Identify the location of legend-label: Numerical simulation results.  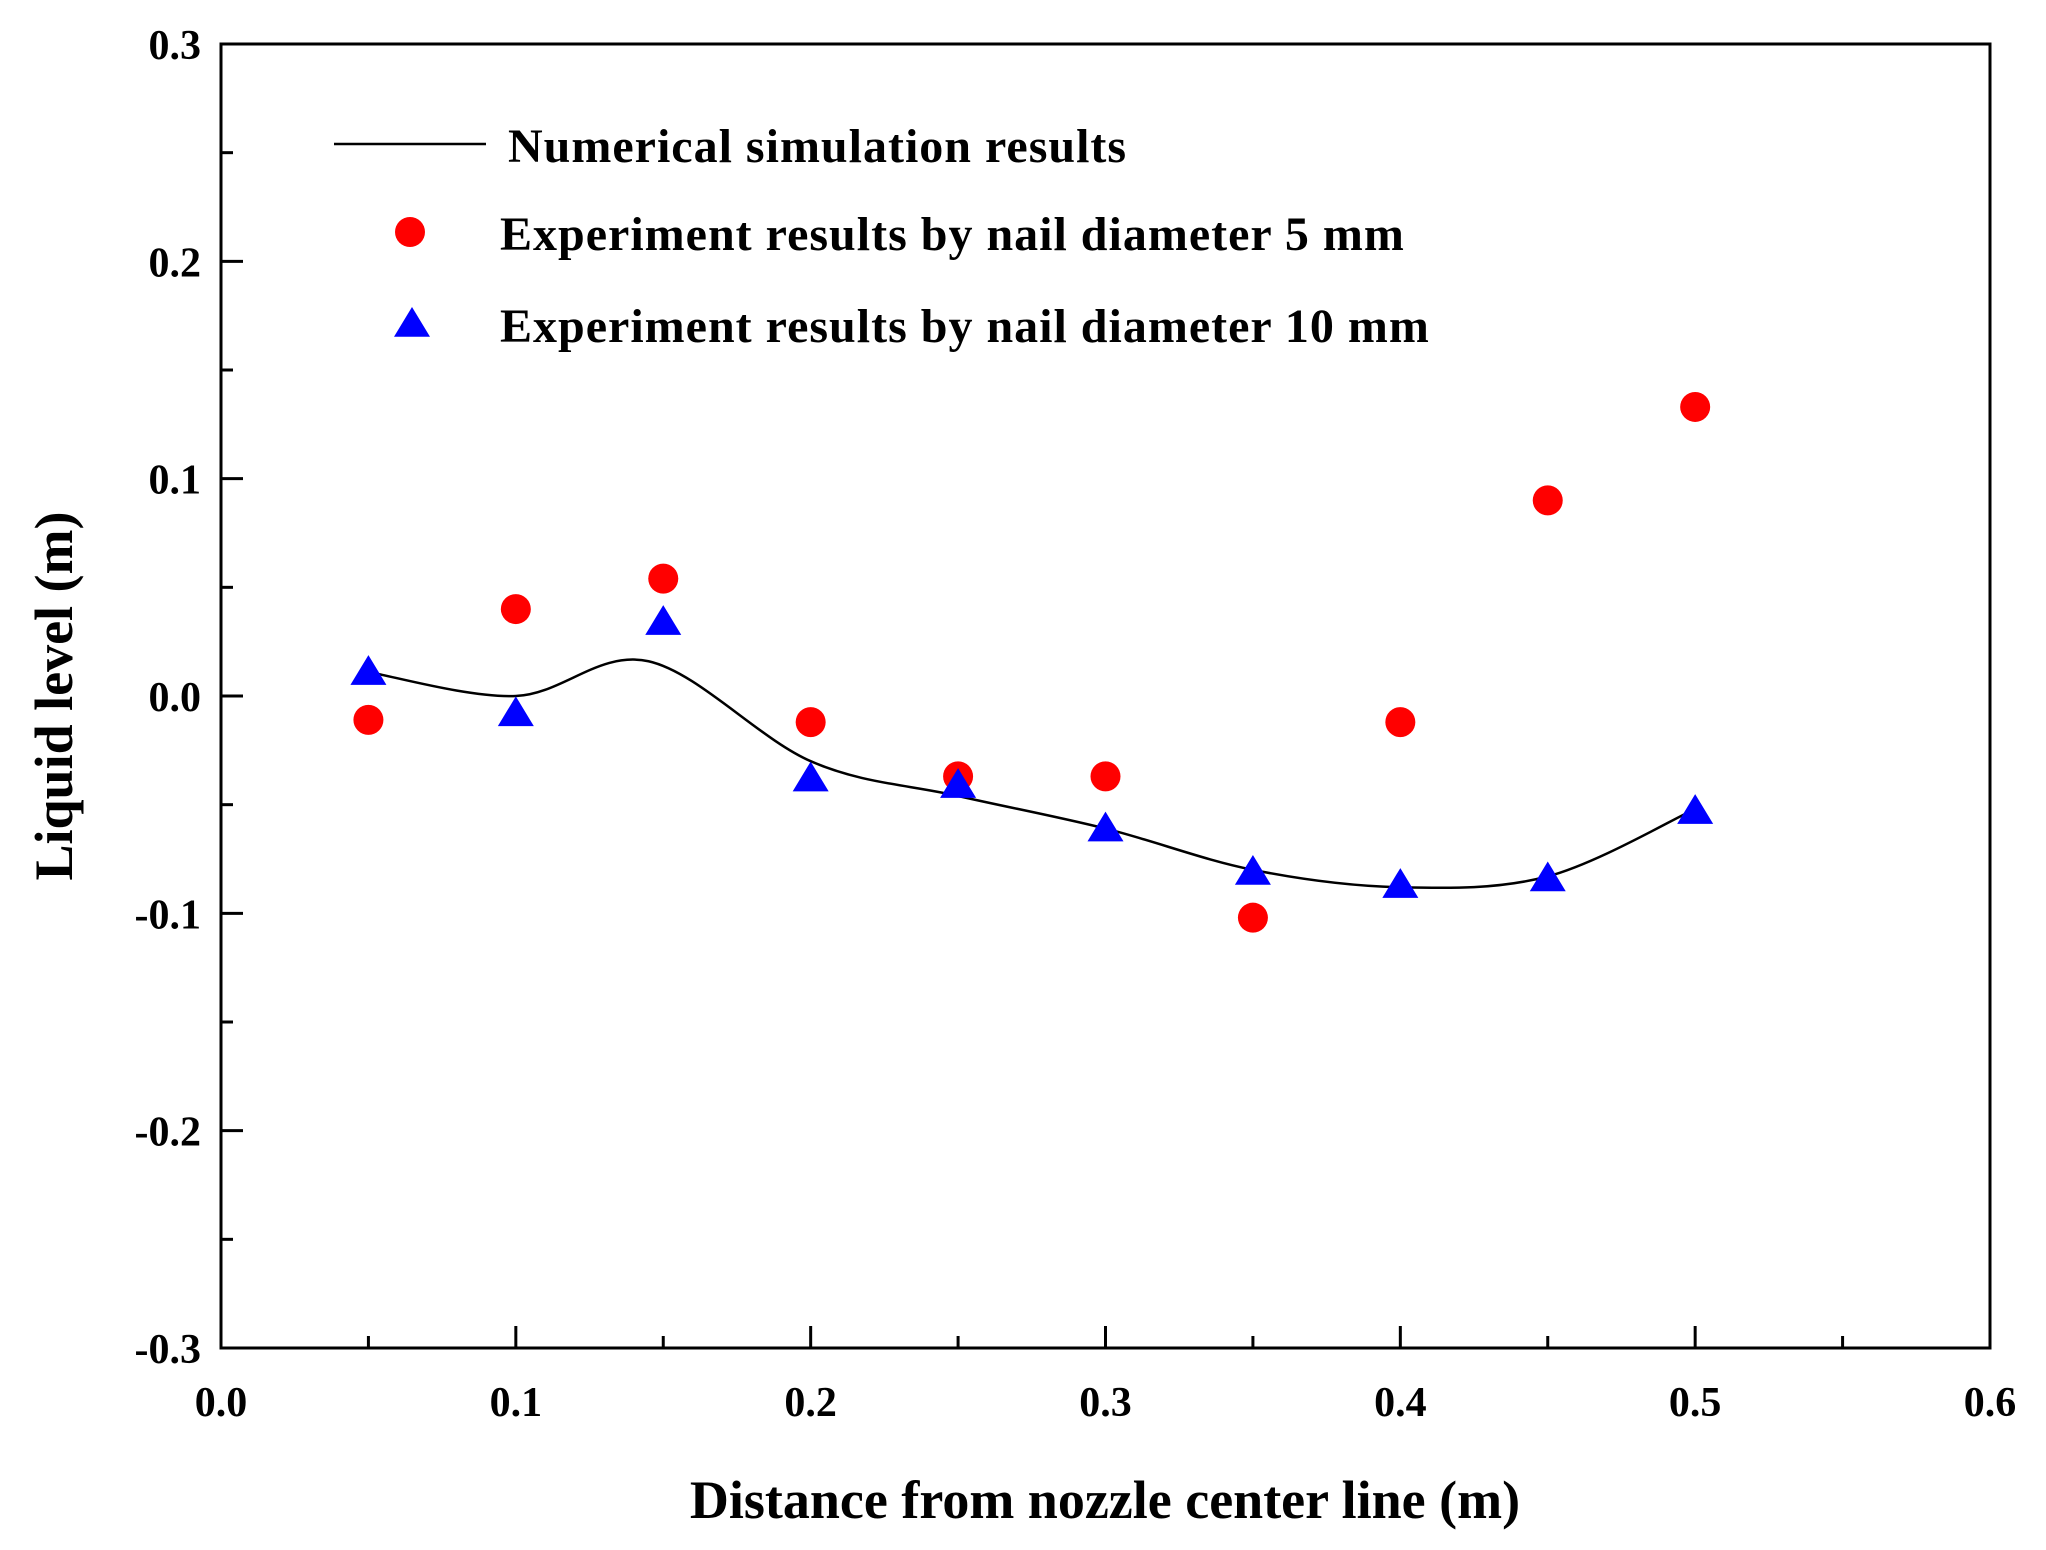
(817, 146).